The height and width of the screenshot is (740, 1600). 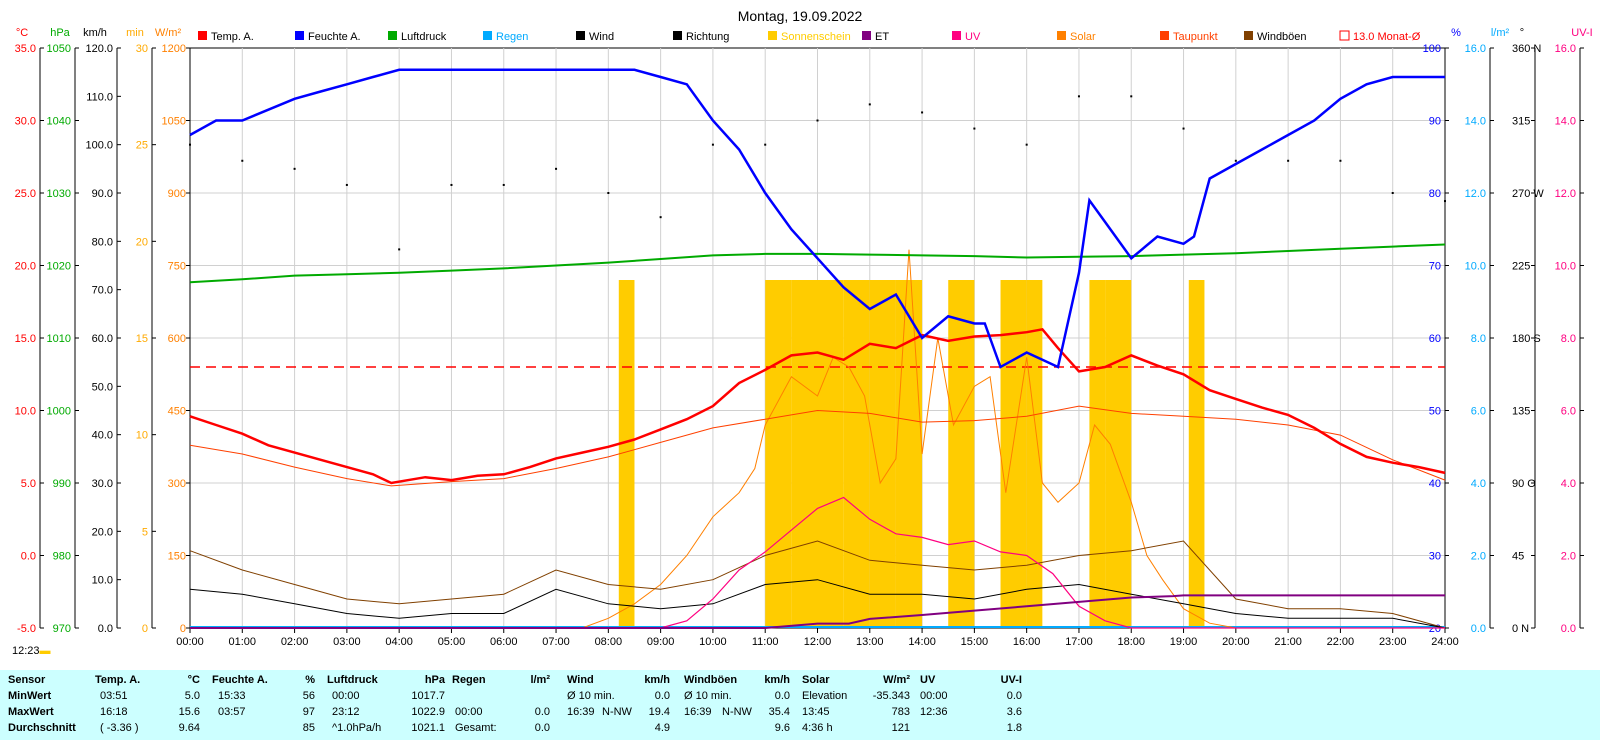 I want to click on axis-tick-label-wind: 60.0, so click(x=102, y=339).